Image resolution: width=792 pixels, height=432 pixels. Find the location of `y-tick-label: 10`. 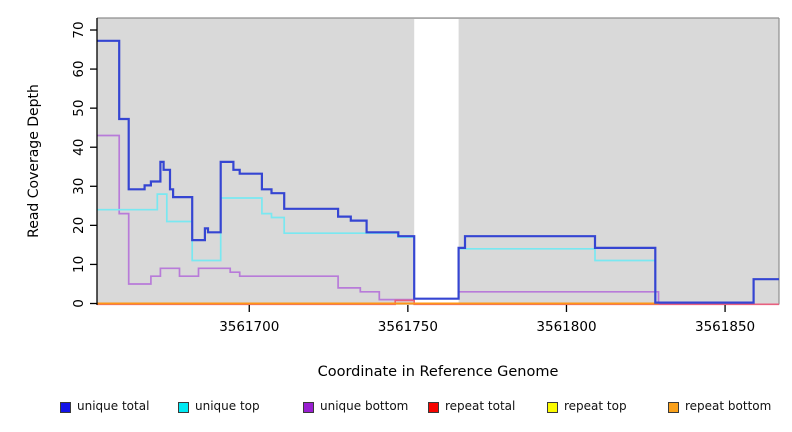

y-tick-label: 10 is located at coordinates (79, 264).